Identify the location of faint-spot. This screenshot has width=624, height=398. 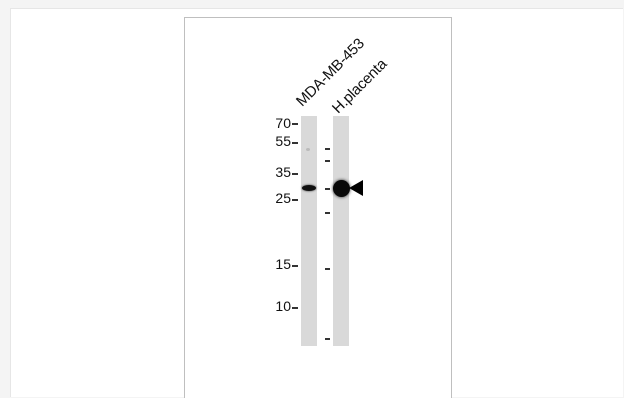
(308, 149).